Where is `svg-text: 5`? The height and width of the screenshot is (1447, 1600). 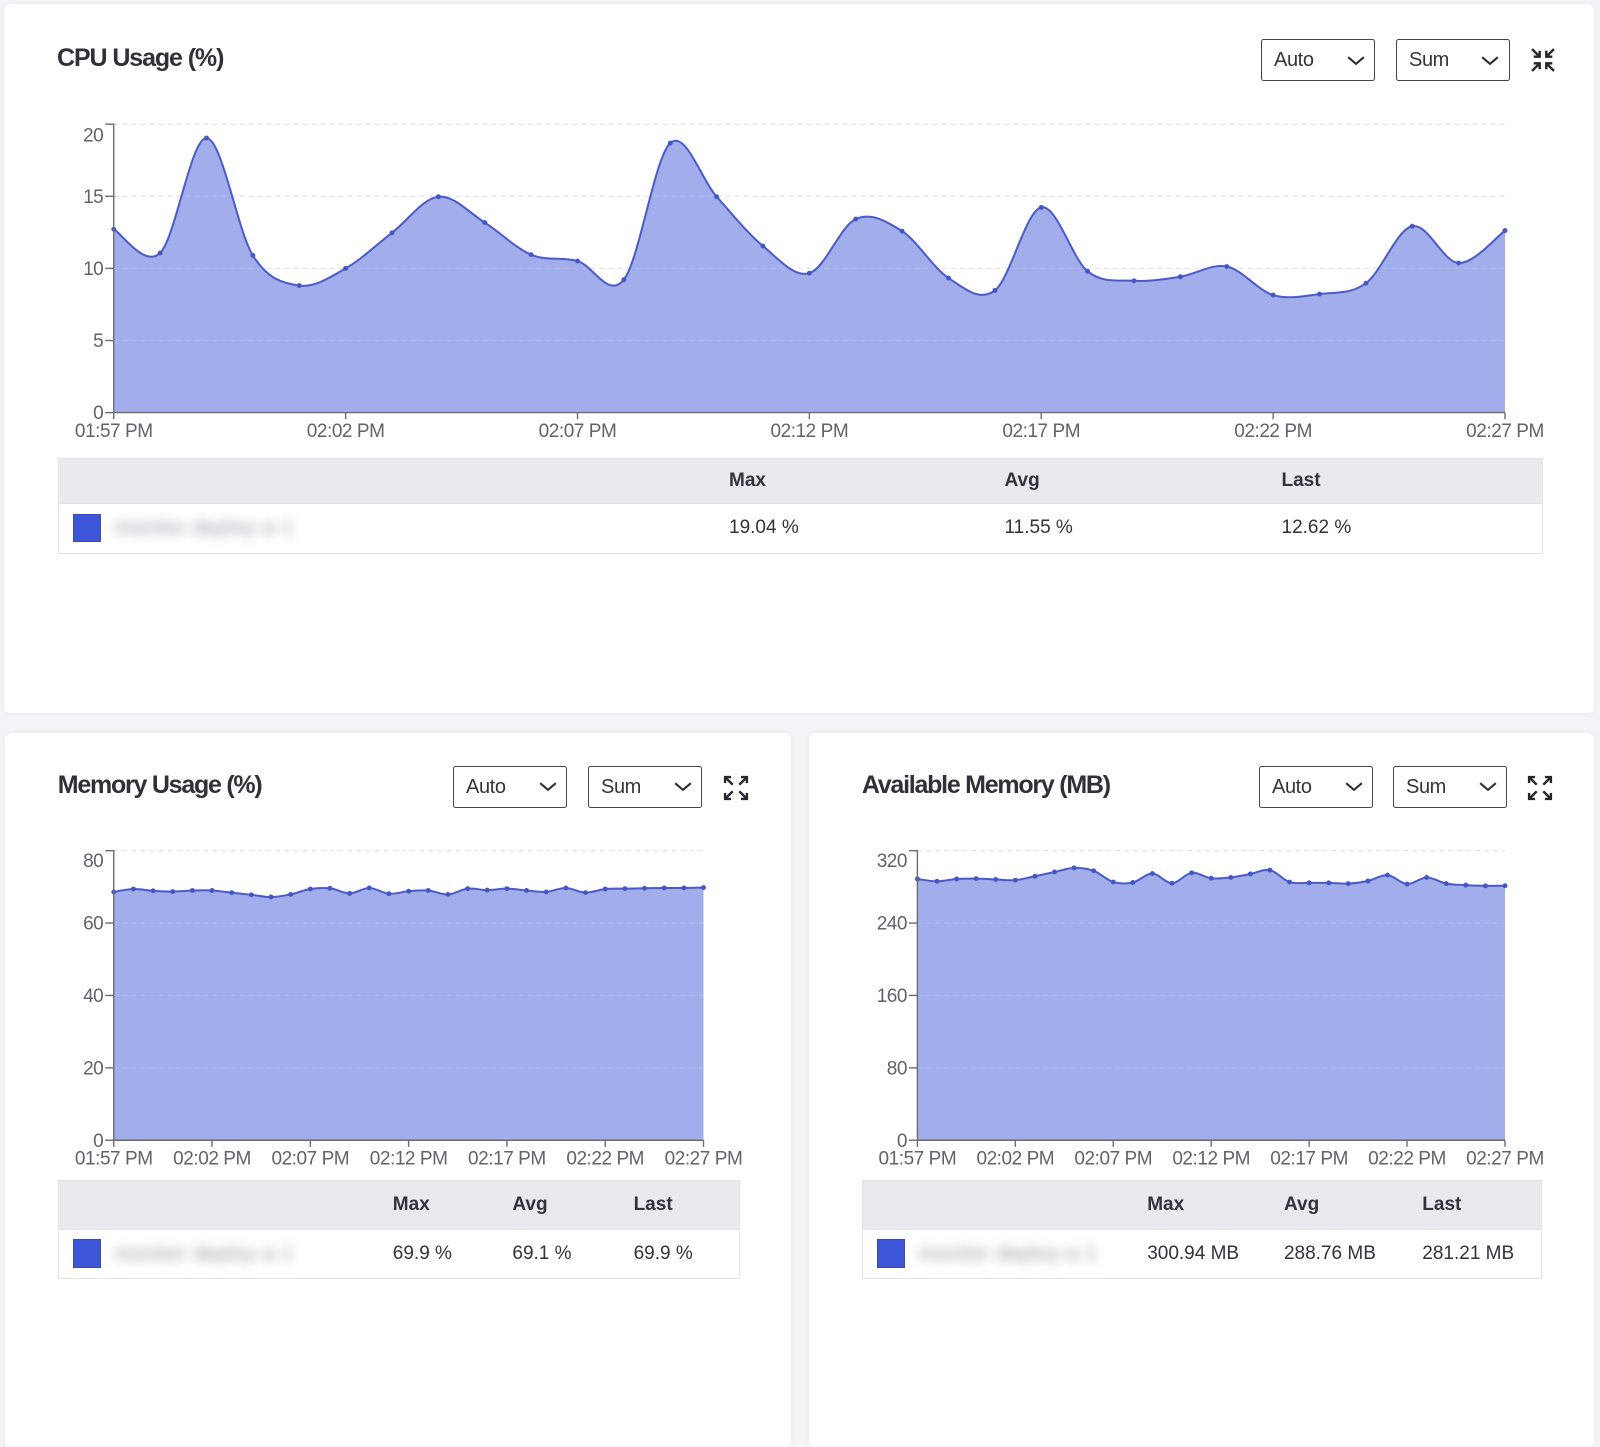
svg-text: 5 is located at coordinates (98, 341).